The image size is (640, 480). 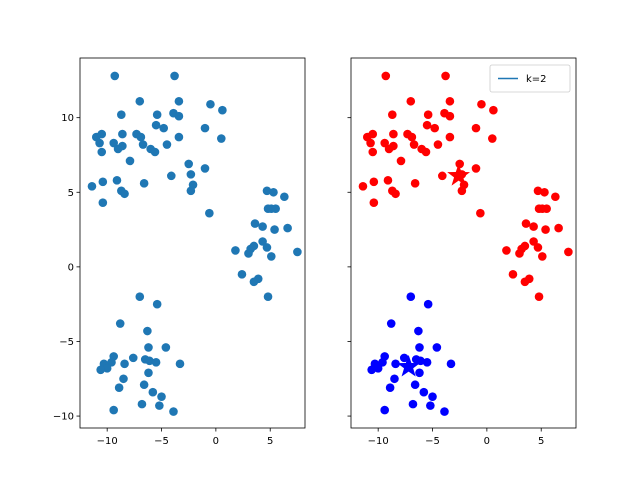 I want to click on x-tick-label: 0, so click(x=487, y=441).